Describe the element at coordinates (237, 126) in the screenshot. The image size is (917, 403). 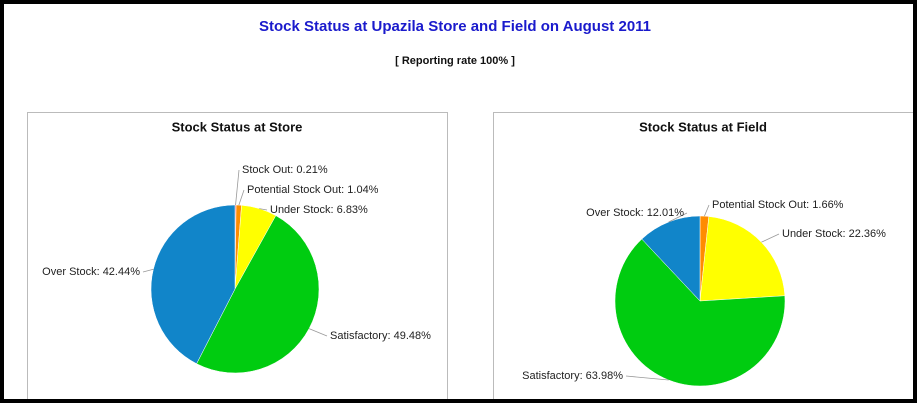
I see `panel-title: Stock Status at Store` at that location.